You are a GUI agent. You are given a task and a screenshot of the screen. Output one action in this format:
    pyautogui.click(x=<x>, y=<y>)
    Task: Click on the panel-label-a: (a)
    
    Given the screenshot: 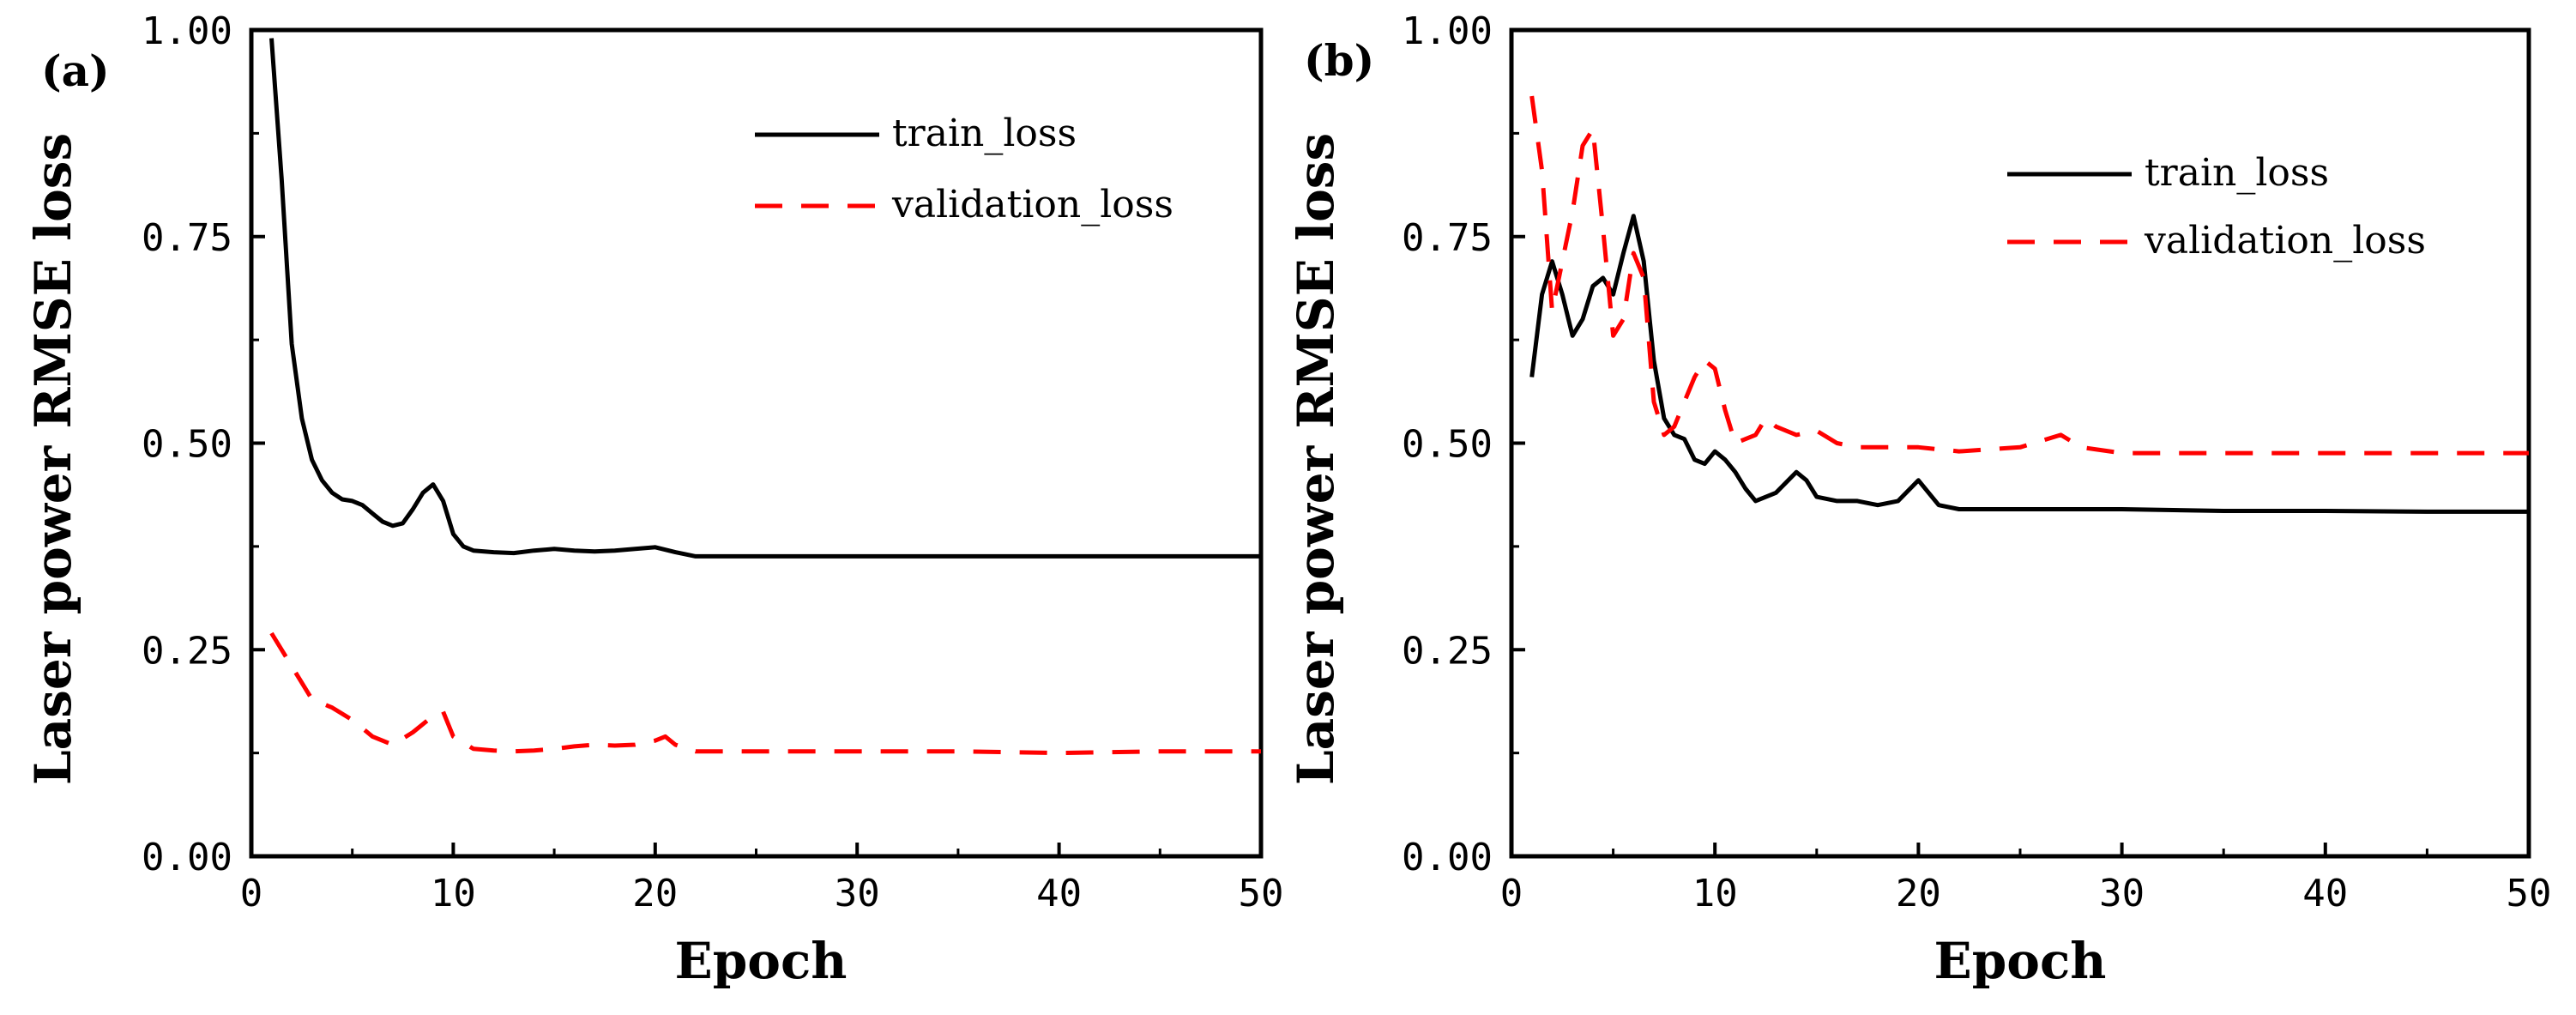 What is the action you would take?
    pyautogui.click(x=75, y=71)
    